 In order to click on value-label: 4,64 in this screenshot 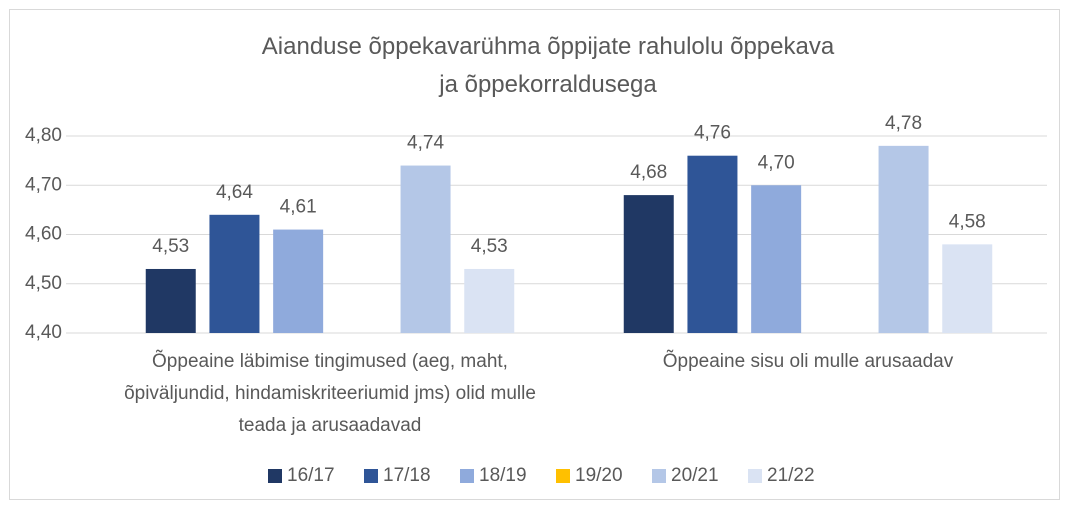, I will do `click(234, 192)`.